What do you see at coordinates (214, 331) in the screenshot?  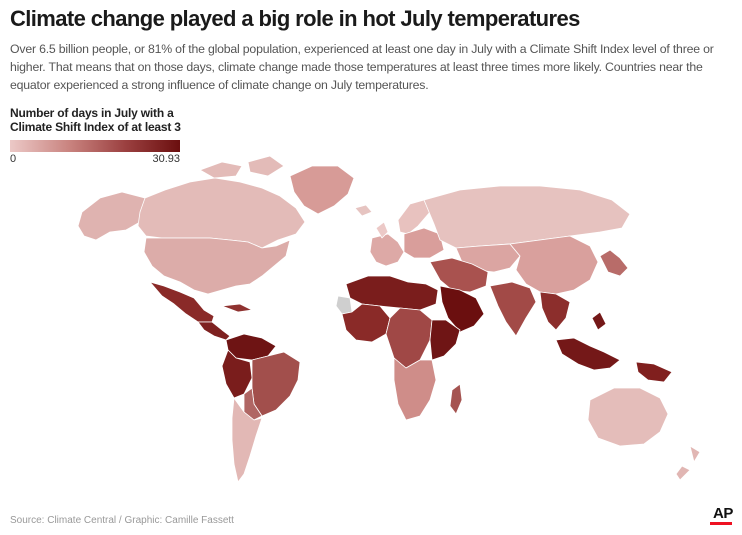 I see `region-central-america` at bounding box center [214, 331].